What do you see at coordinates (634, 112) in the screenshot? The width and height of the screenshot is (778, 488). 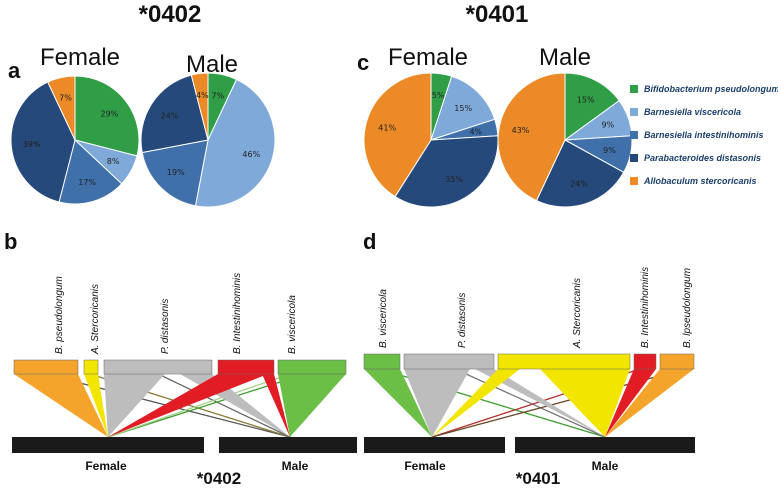 I see `legend-swatch-barnesiella-viscericola` at bounding box center [634, 112].